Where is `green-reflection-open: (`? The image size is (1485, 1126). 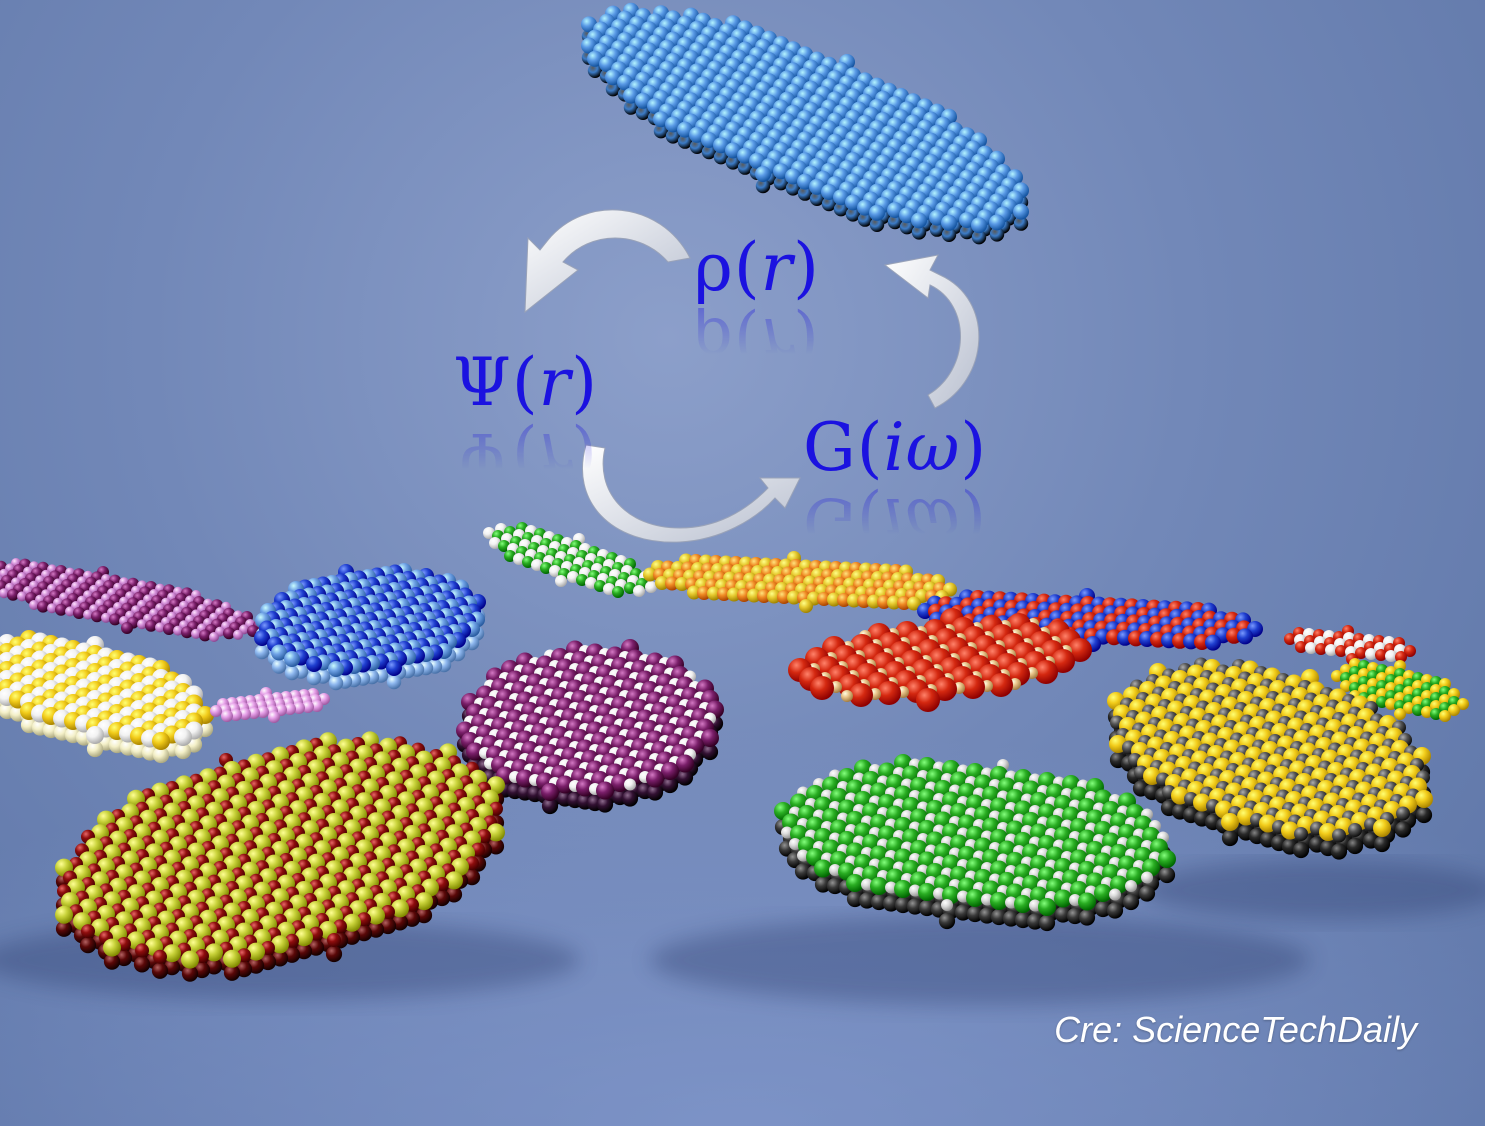 green-reflection-open: ( is located at coordinates (870, 521).